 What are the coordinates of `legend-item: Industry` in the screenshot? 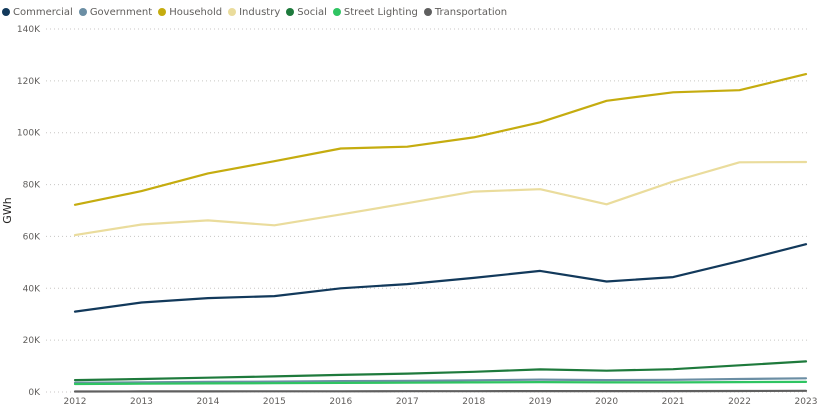 It's located at (254, 12).